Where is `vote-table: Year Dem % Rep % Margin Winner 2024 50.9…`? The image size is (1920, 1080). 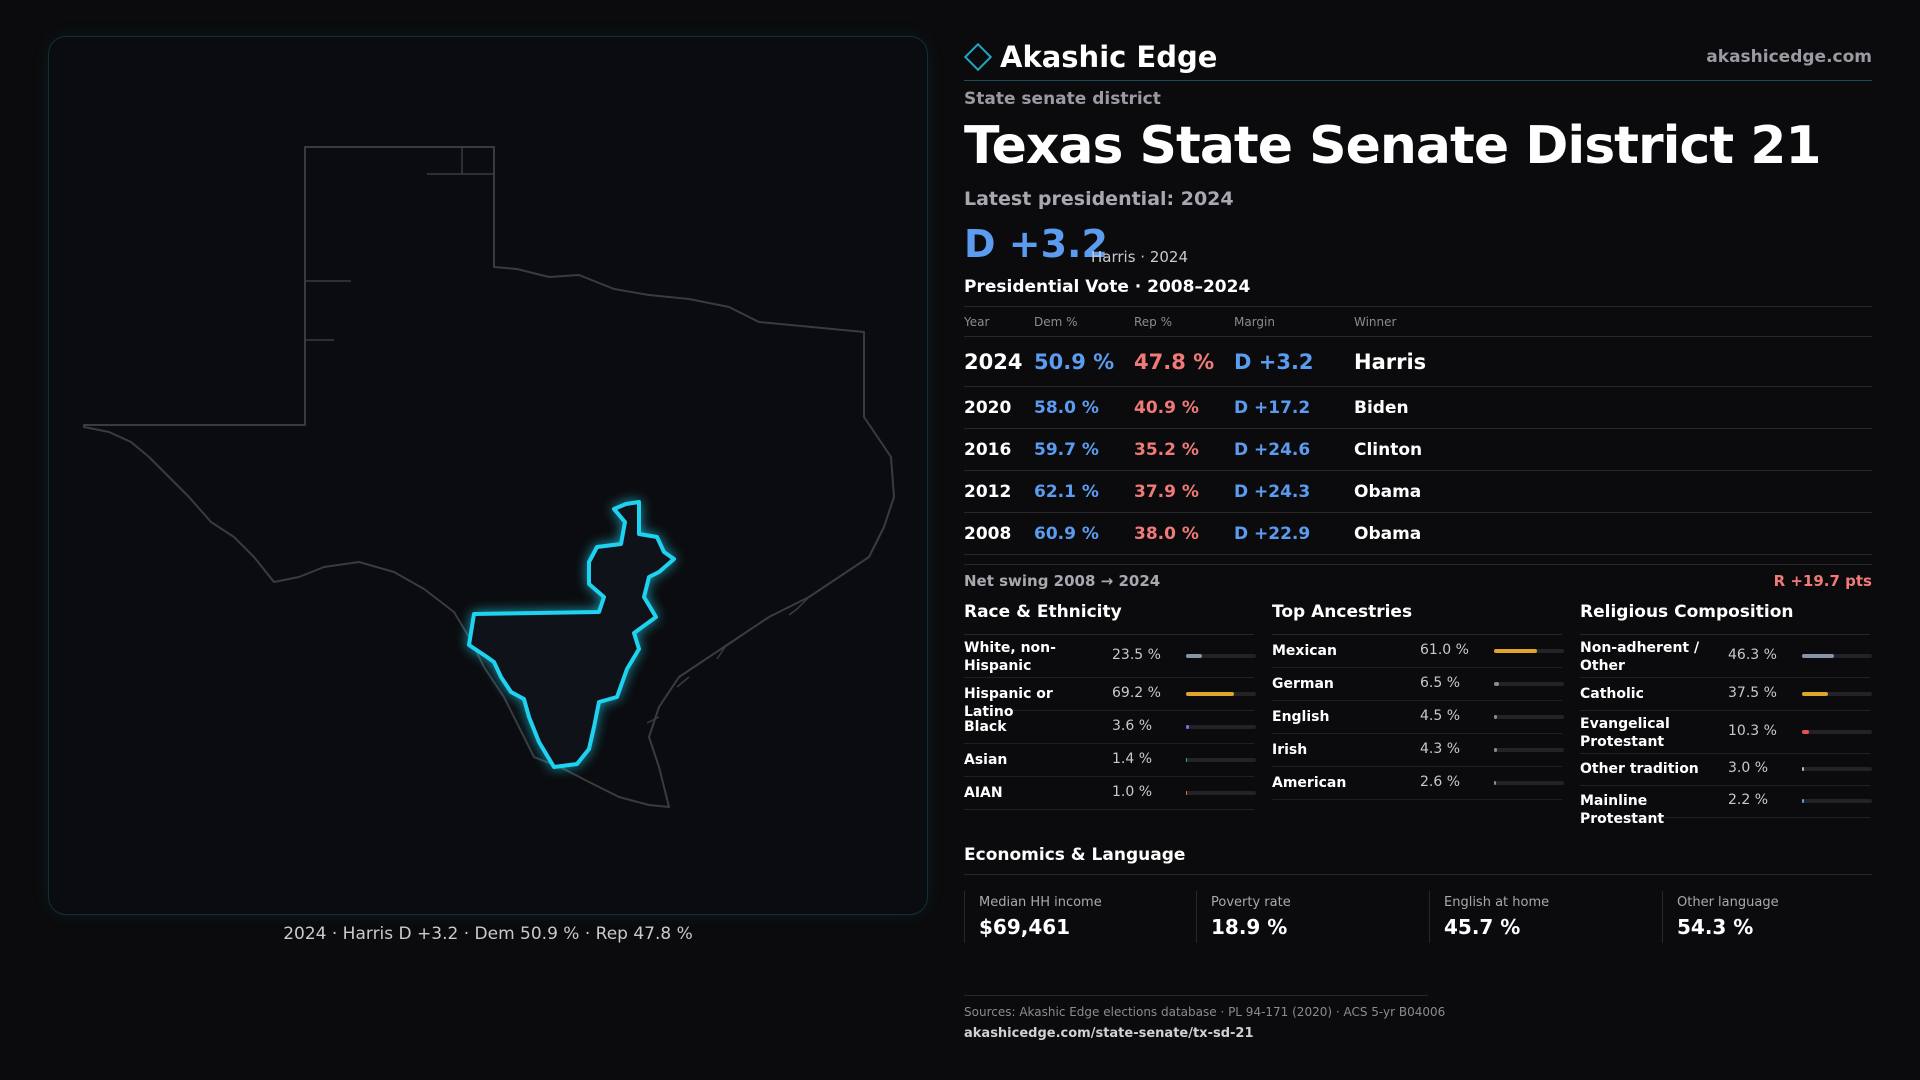 vote-table: Year Dem % Rep % Margin Winner 2024 50.9… is located at coordinates (1418, 430).